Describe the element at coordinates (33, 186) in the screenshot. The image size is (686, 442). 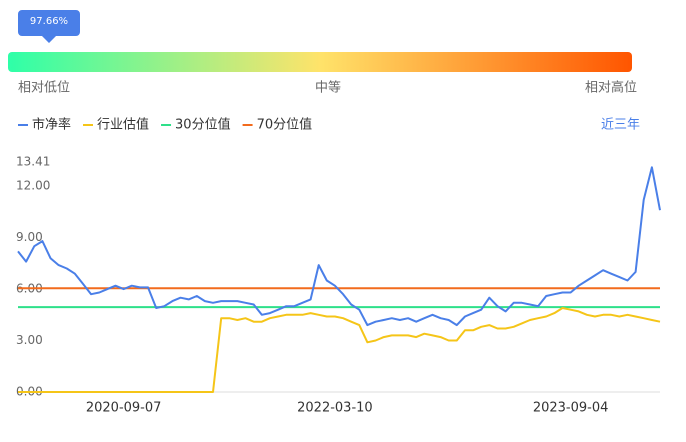
I see `y-tick-label: 12.00` at that location.